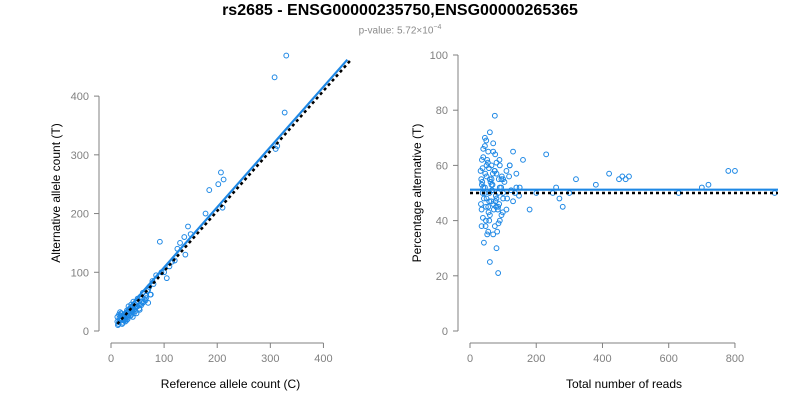 This screenshot has width=800, height=400. I want to click on chart-title: rs2685 - ENSG00000235750,ENSG00000265365, so click(400, 10).